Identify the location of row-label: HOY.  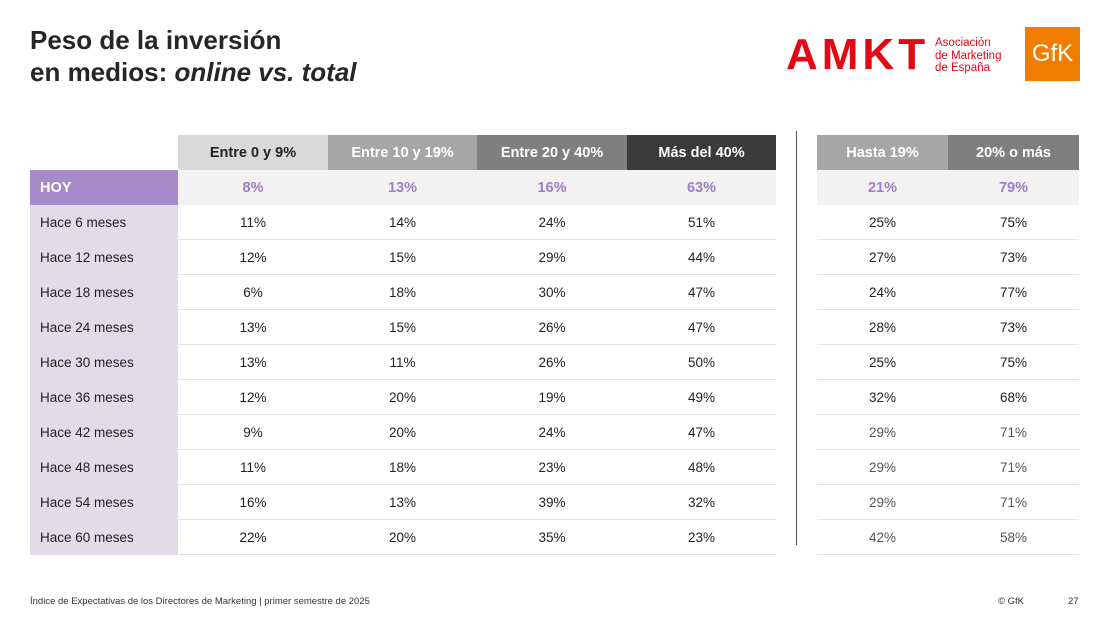
(104, 187).